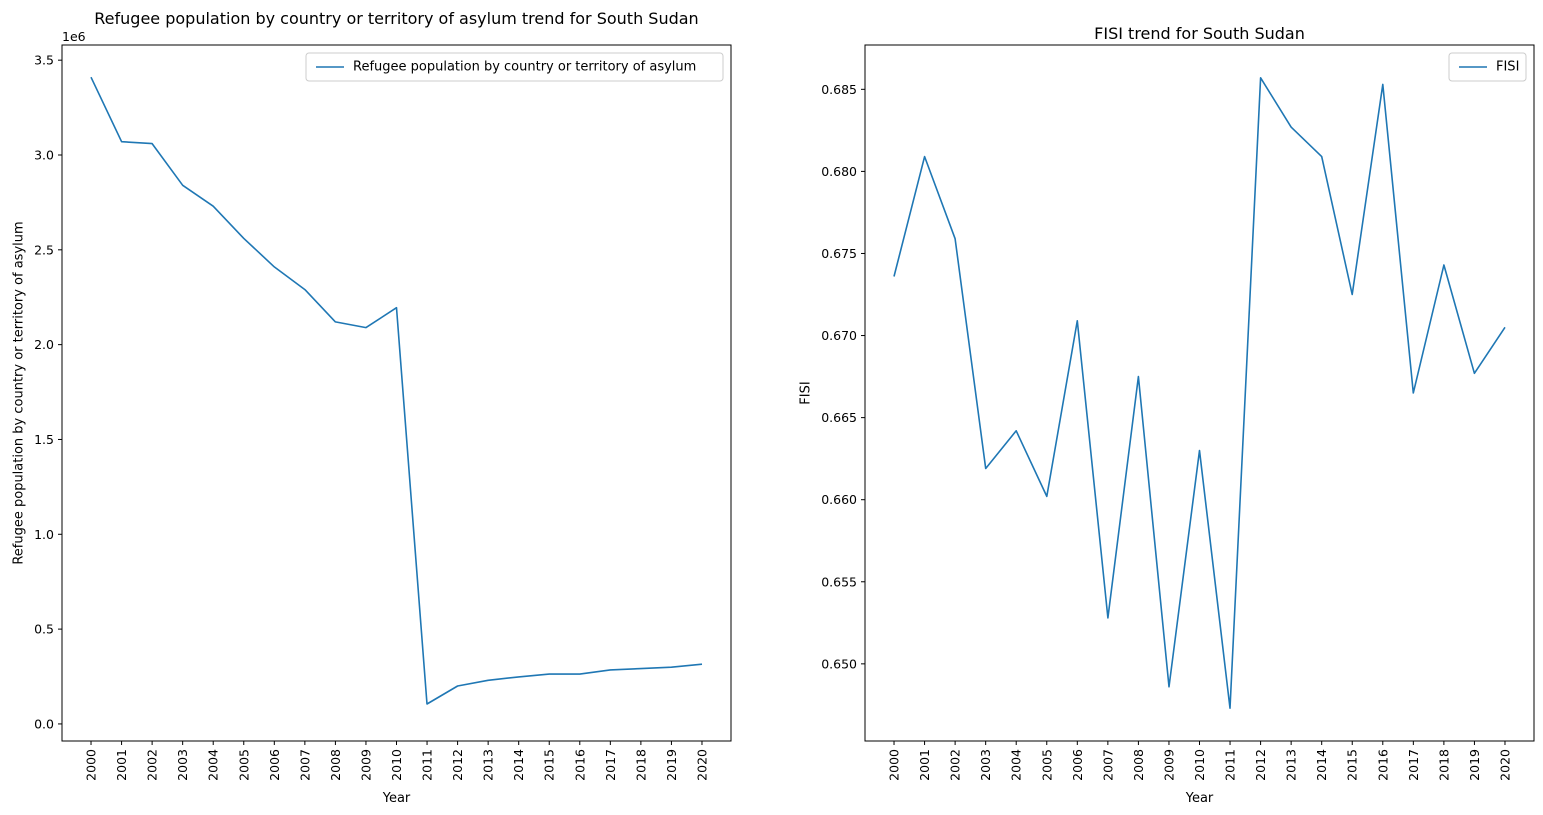 The image size is (1543, 815). I want to click on y-tick-label: 0.650, so click(839, 663).